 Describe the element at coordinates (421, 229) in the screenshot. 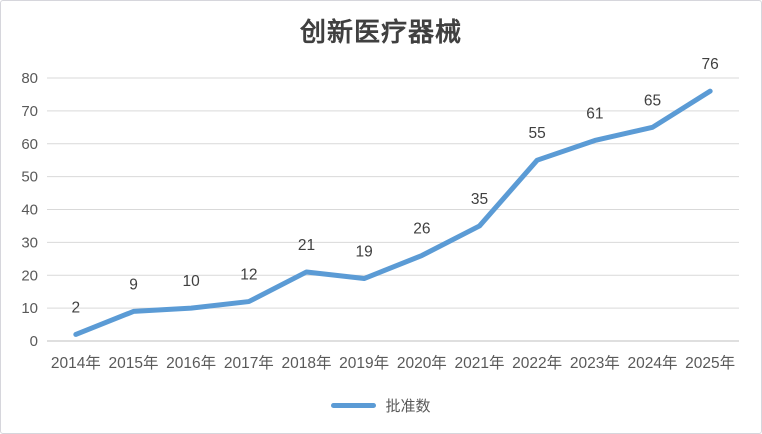

I see `data-label: 26` at that location.